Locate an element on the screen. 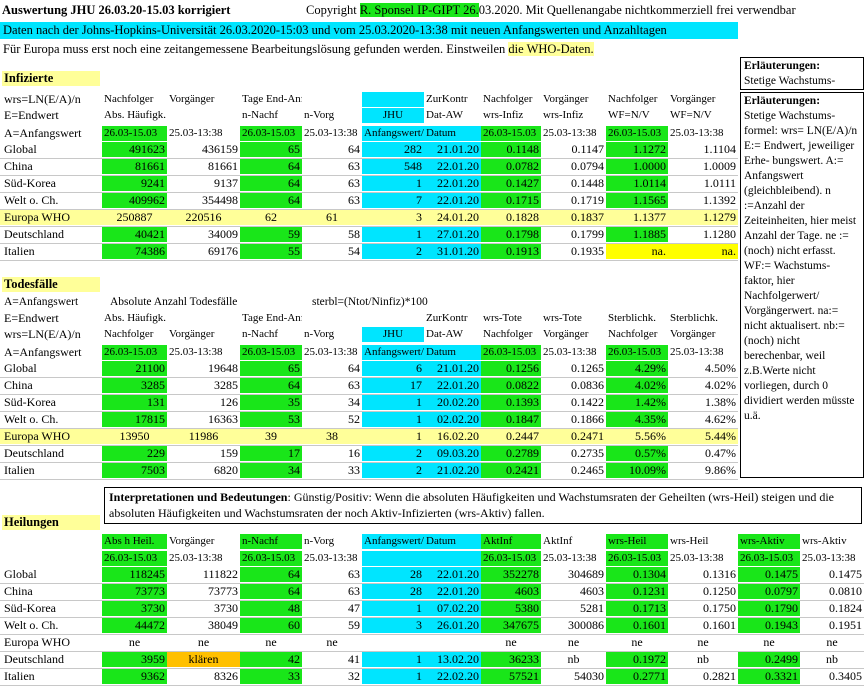 This screenshot has height=690, width=867. heilungen-hdr1-2: Vorgänger is located at coordinates (192, 541).